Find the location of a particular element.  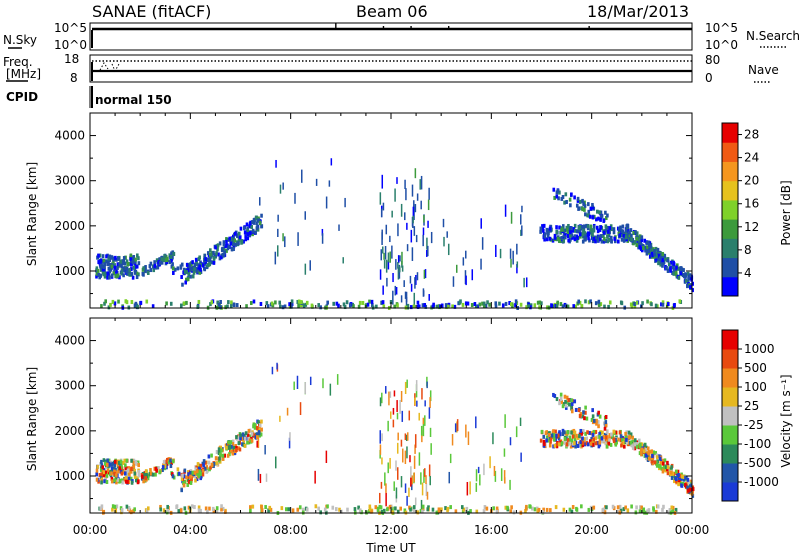

x-tick-label: 00:00 is located at coordinates (90, 530).